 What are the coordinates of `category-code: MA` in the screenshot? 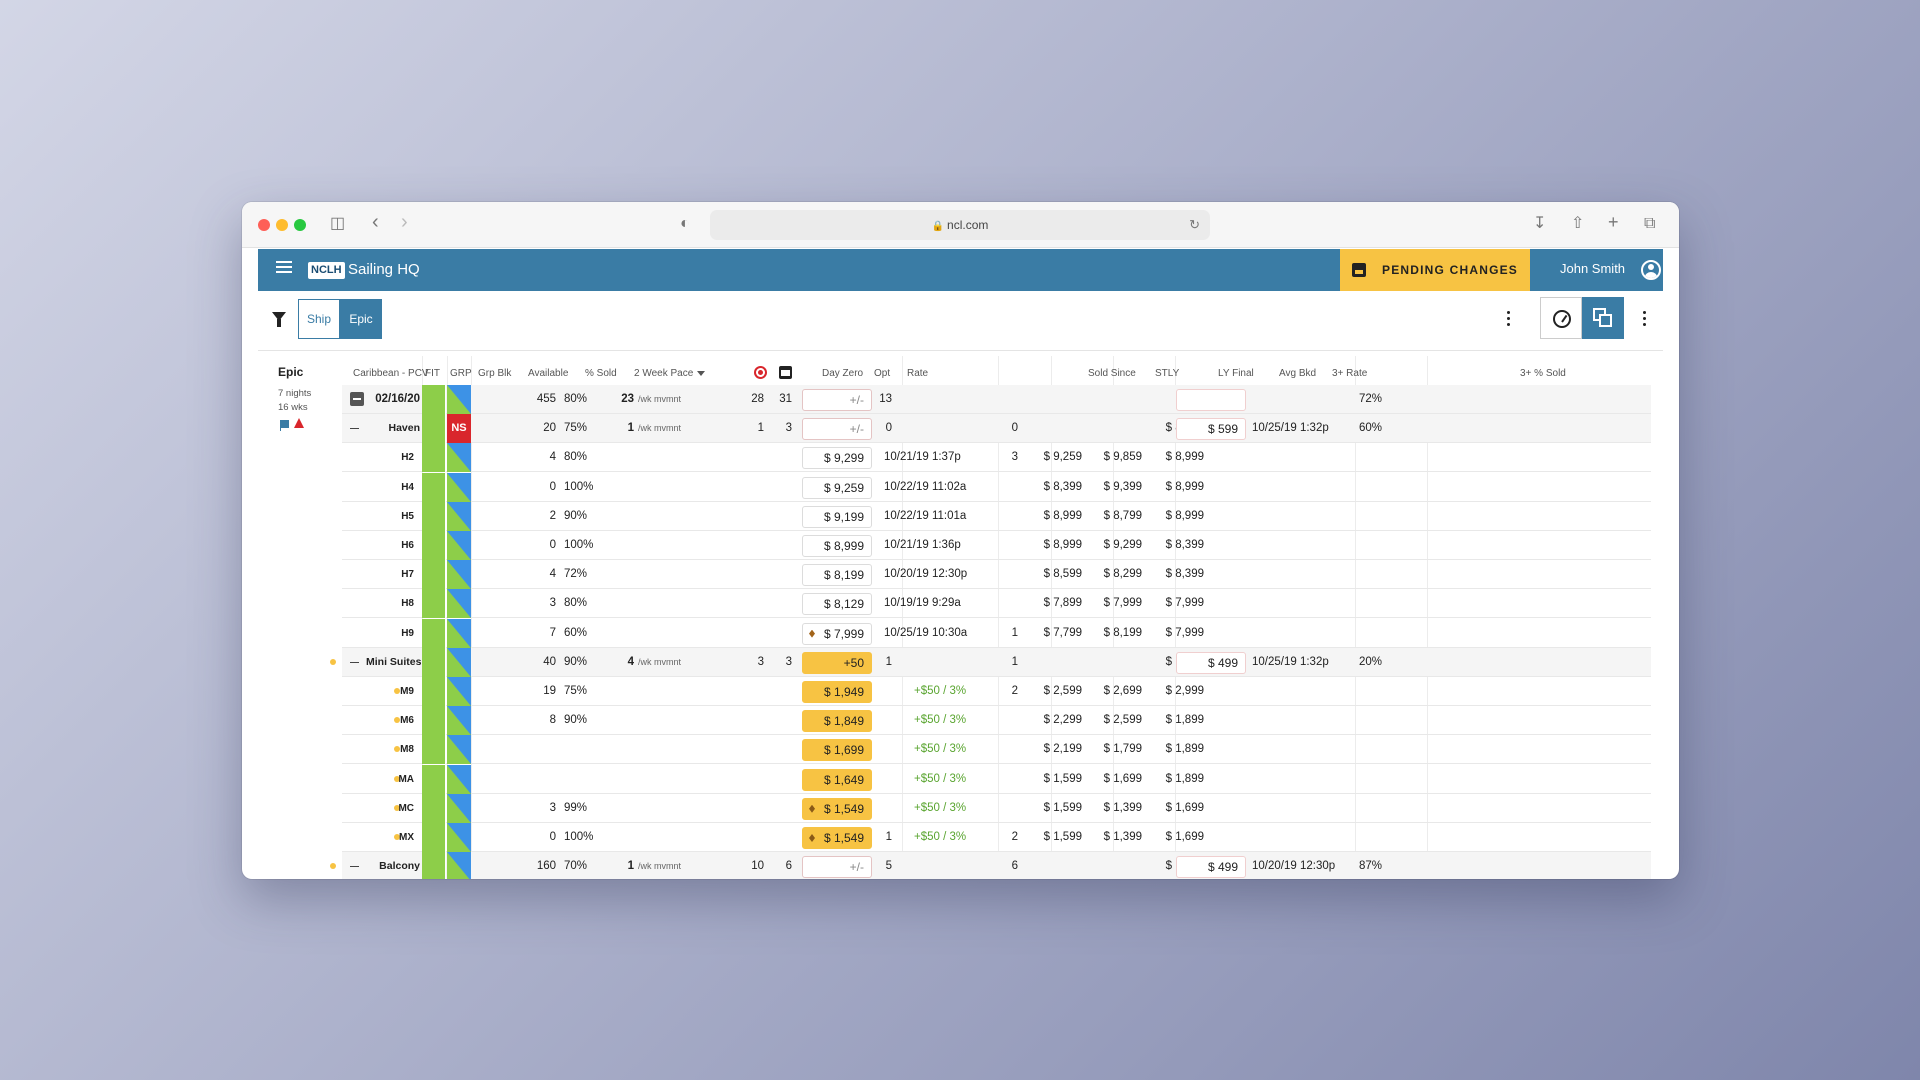 It's located at (406, 779).